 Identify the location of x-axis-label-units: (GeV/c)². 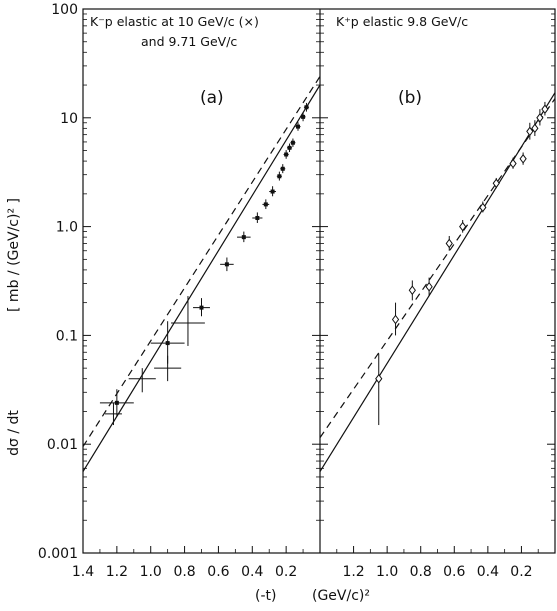
(341, 596).